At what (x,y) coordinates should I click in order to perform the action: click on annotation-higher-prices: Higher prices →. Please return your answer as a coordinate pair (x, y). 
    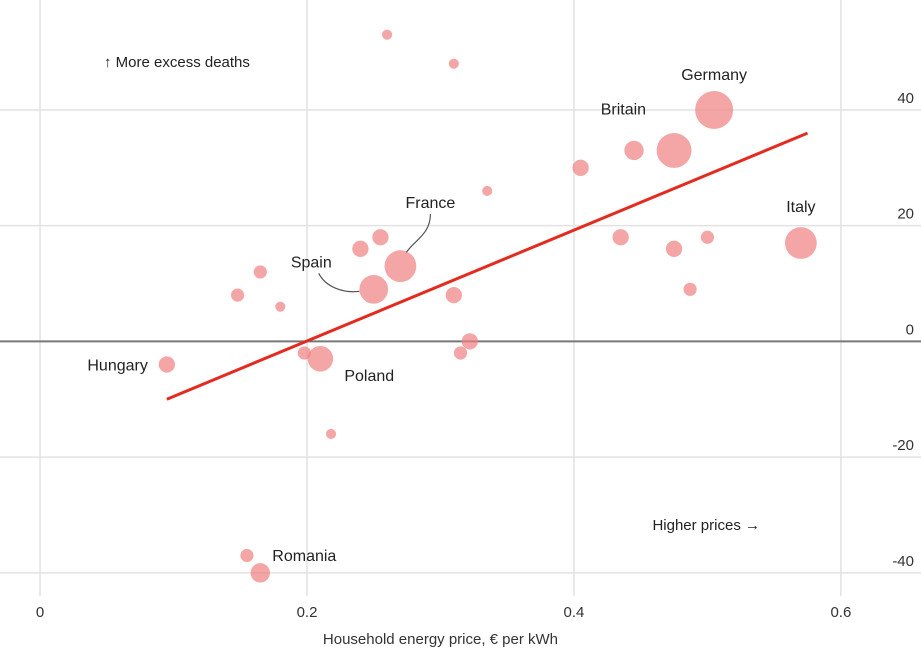
    Looking at the image, I should click on (706, 525).